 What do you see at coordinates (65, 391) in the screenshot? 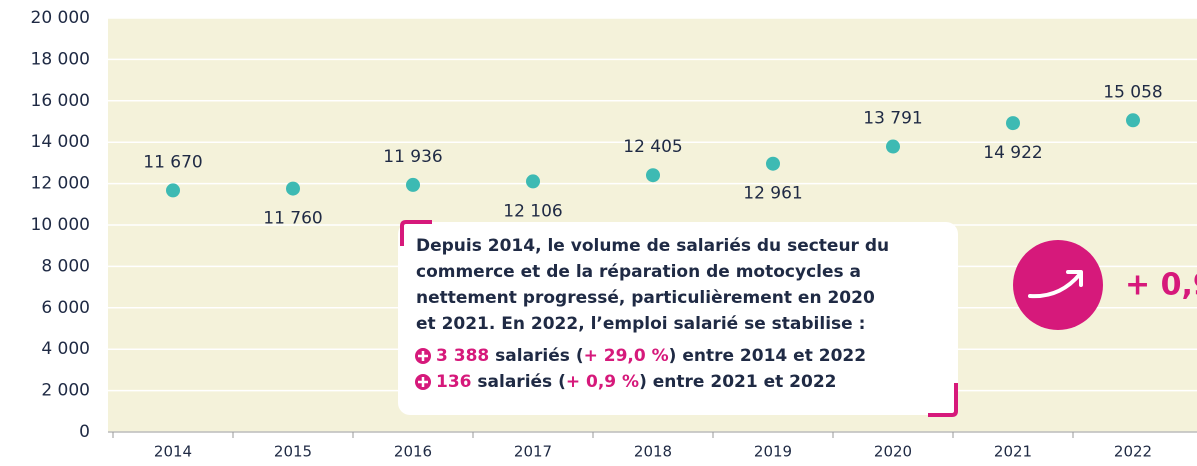
I see `y-tick-label: 2 000` at bounding box center [65, 391].